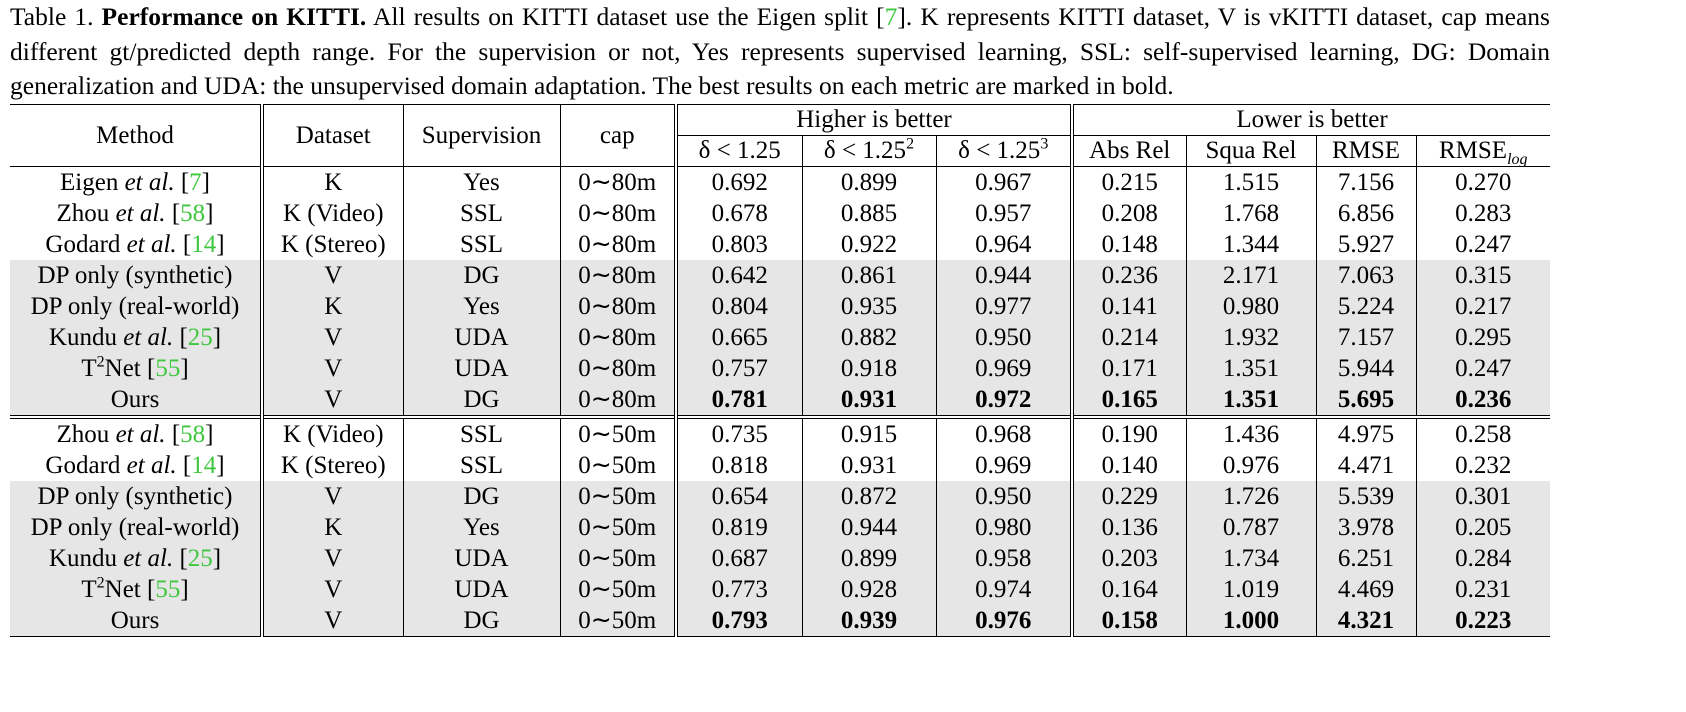 This screenshot has width=1686, height=712. What do you see at coordinates (739, 558) in the screenshot?
I see `metric-value: 0.687` at bounding box center [739, 558].